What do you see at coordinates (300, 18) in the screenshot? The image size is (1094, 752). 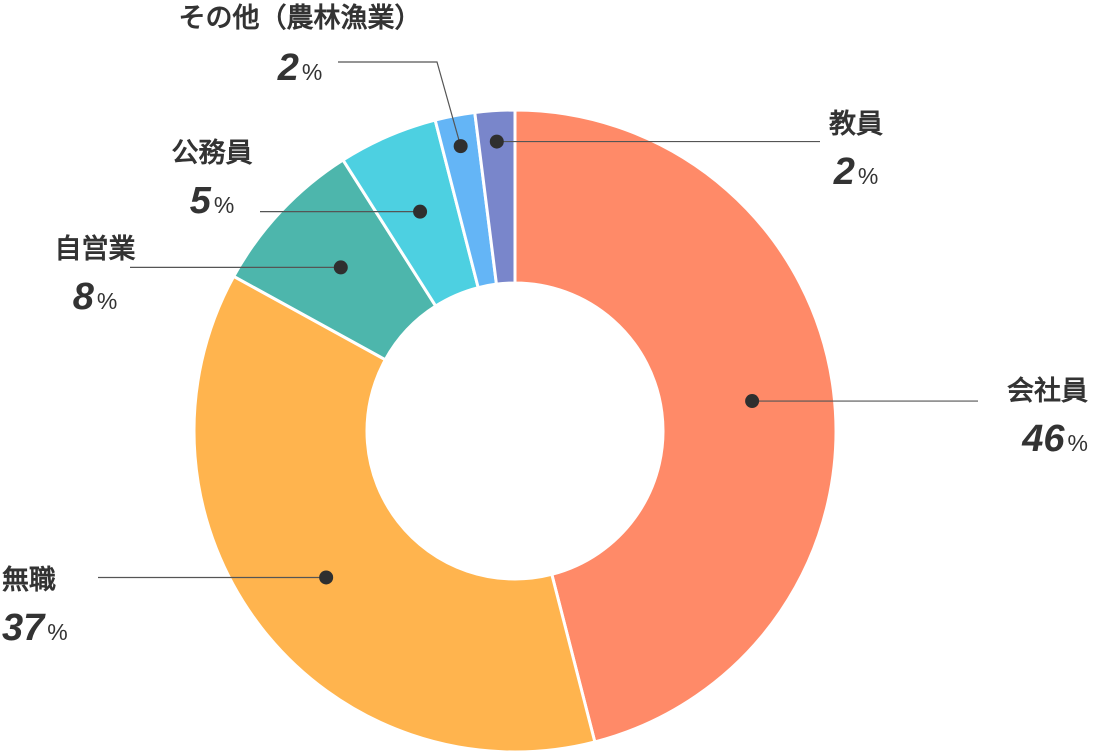 I see `slice-label-name-4: その他（農林漁業）` at bounding box center [300, 18].